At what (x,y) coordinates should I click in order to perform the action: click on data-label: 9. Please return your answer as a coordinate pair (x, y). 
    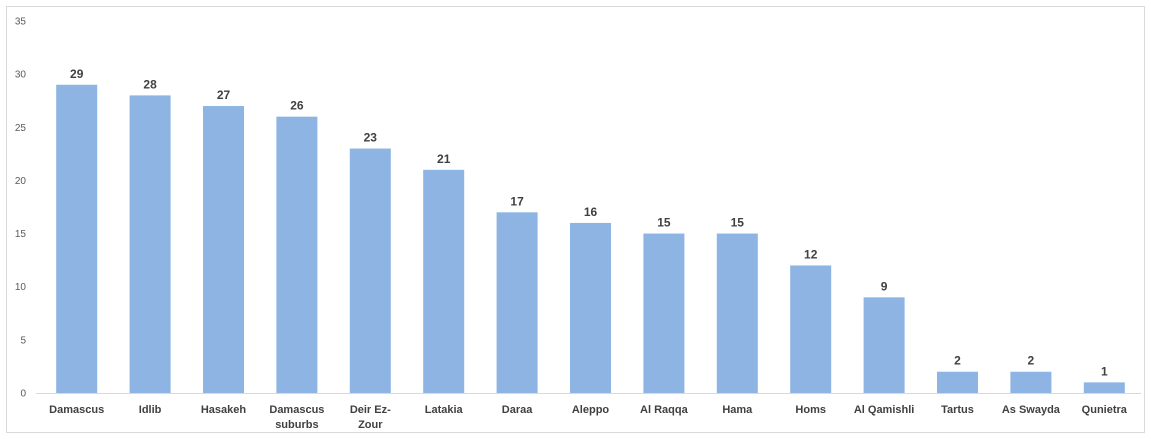
    Looking at the image, I should click on (884, 286).